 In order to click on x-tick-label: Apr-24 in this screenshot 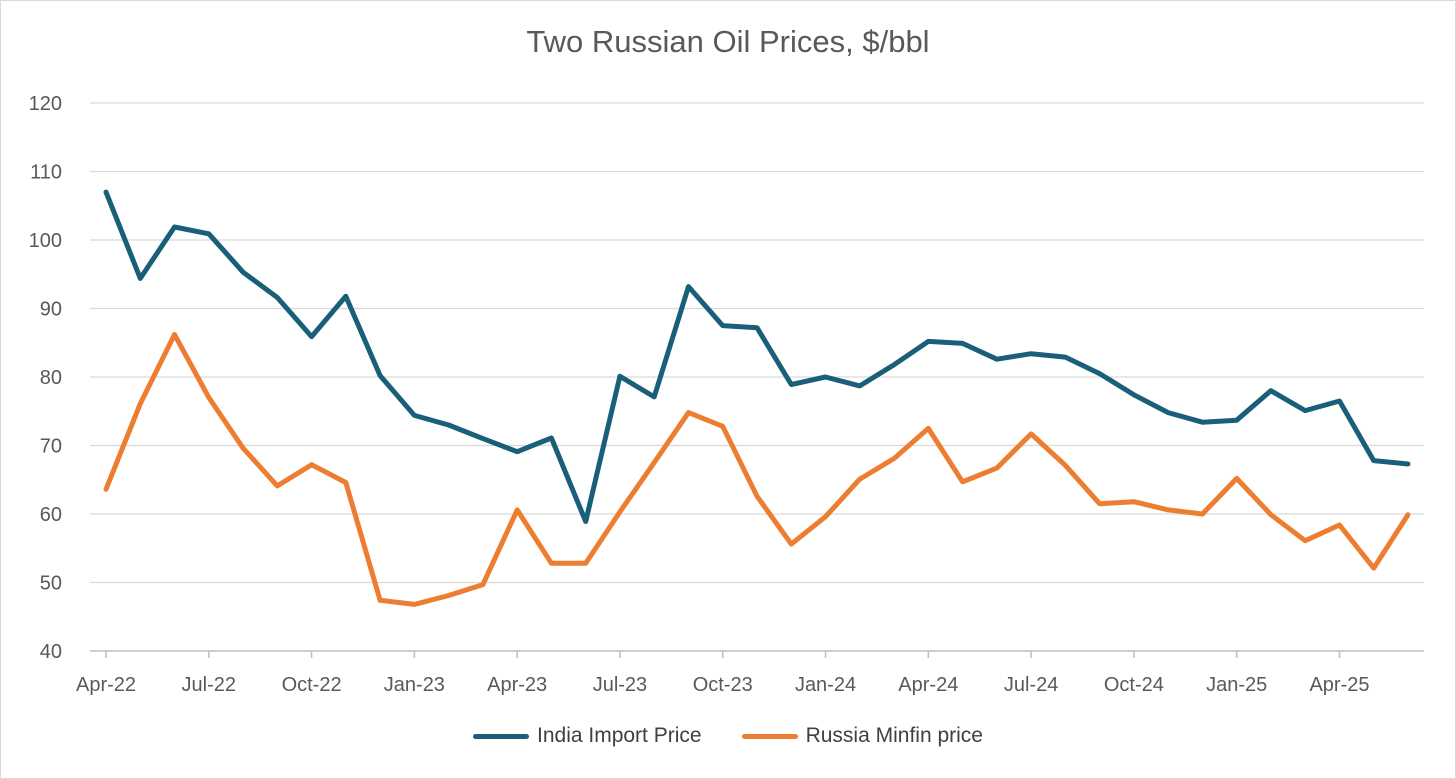, I will do `click(928, 685)`.